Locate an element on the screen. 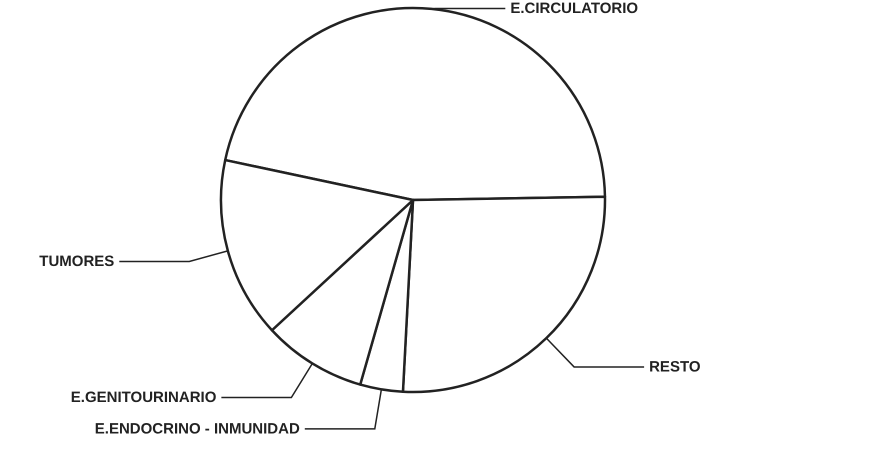 The image size is (882, 460). slice-label: RESTO is located at coordinates (675, 367).